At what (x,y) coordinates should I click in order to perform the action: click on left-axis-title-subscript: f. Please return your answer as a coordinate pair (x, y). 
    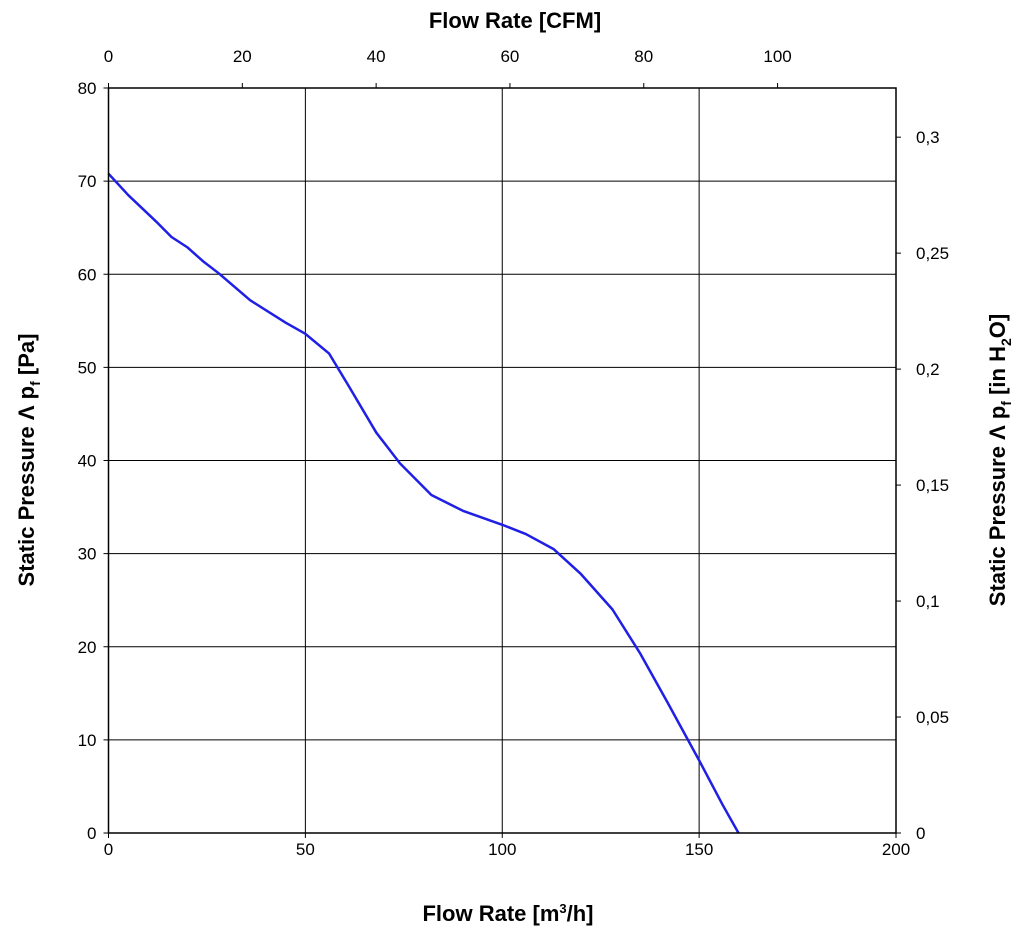
    Looking at the image, I should click on (35, 383).